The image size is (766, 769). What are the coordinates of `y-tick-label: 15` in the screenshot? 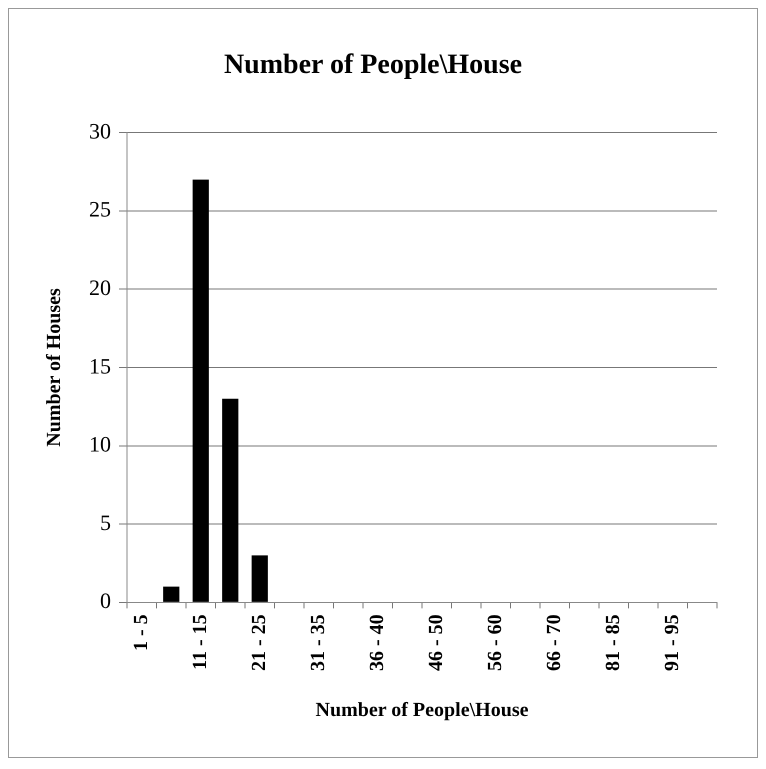 It's located at (100, 365).